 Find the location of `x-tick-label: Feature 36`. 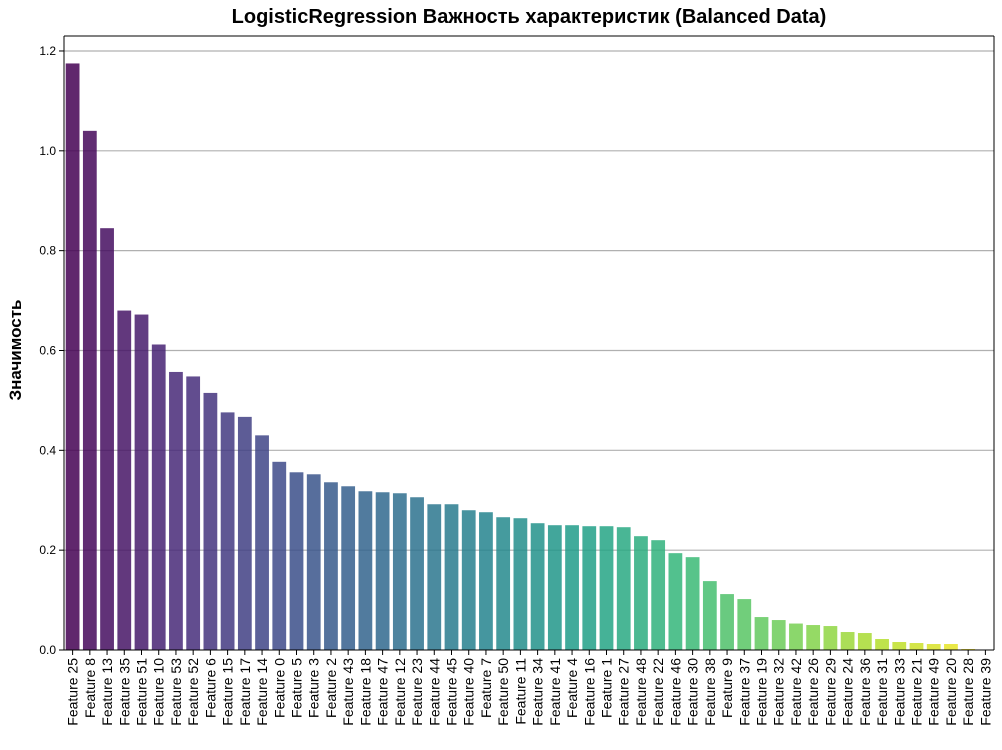

x-tick-label: Feature 36 is located at coordinates (865, 692).